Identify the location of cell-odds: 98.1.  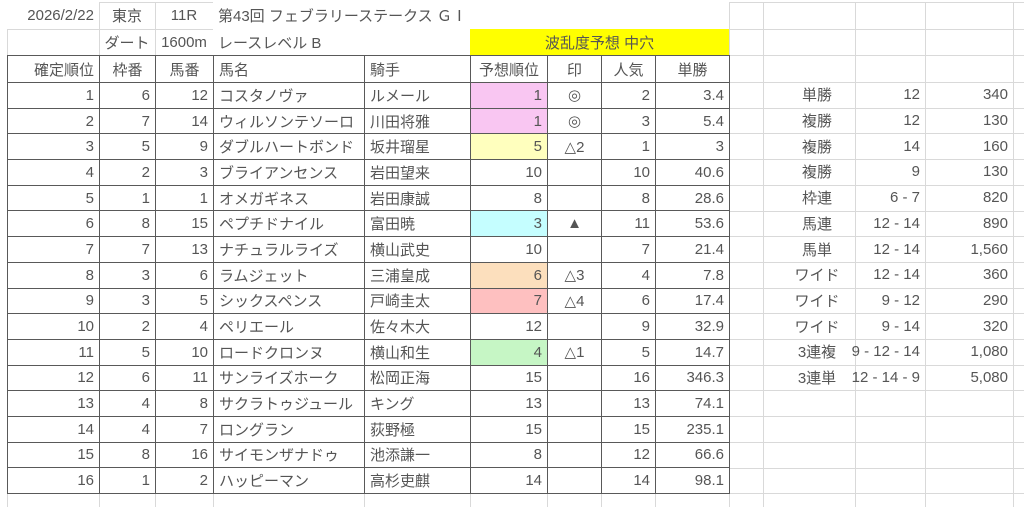
(692, 480).